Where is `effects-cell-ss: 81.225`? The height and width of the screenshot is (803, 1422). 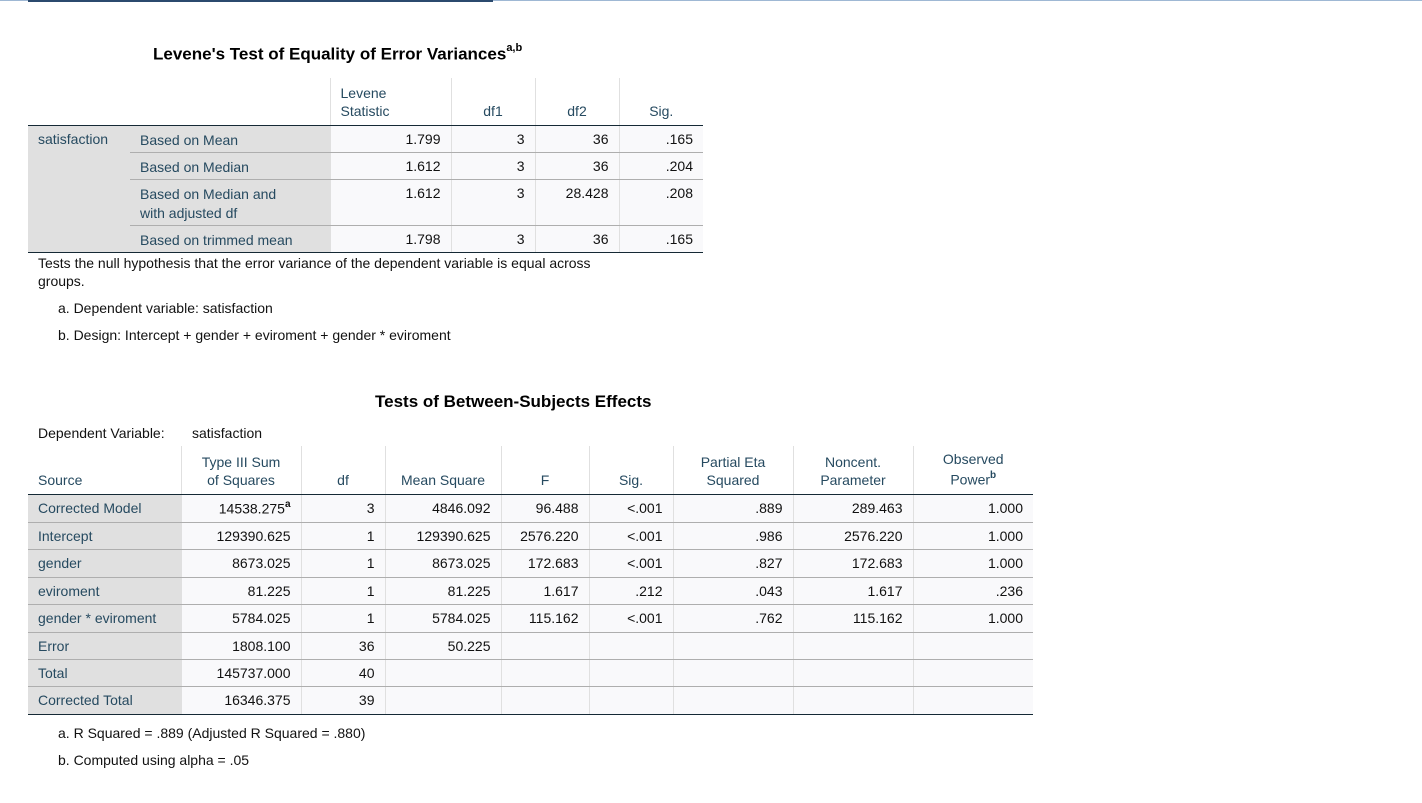 effects-cell-ss: 81.225 is located at coordinates (240, 591).